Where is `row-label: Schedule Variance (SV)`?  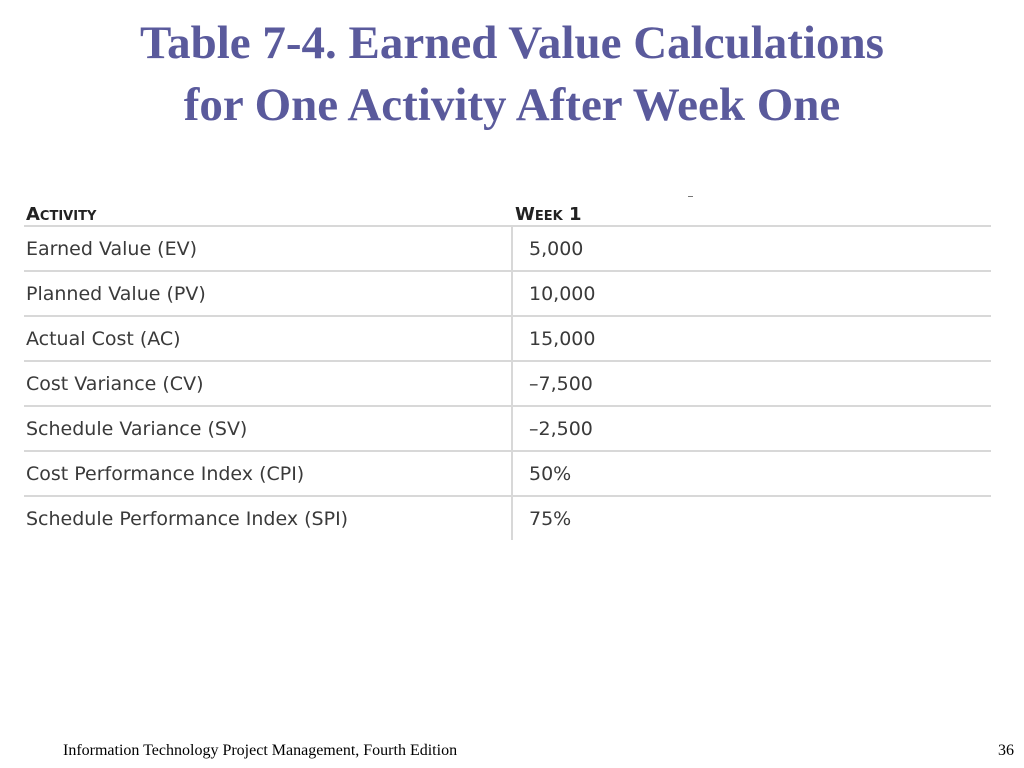 row-label: Schedule Variance (SV) is located at coordinates (268, 429).